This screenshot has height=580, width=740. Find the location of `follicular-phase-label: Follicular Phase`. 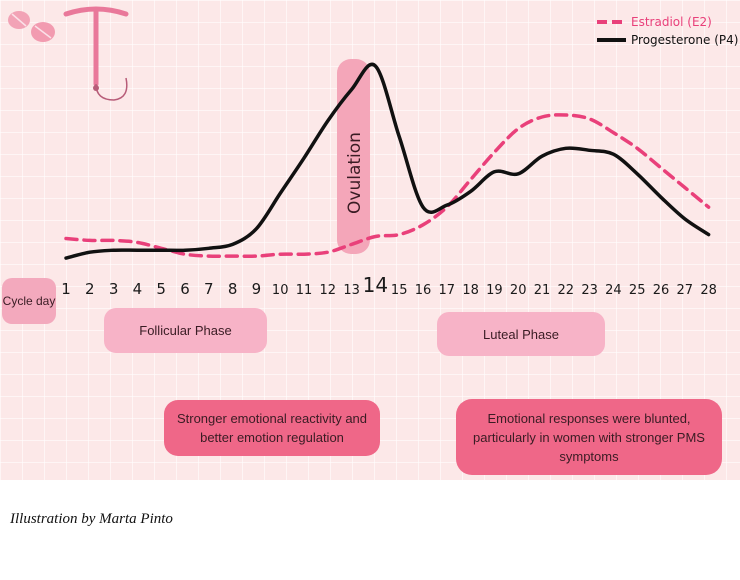

follicular-phase-label: Follicular Phase is located at coordinates (185, 330).